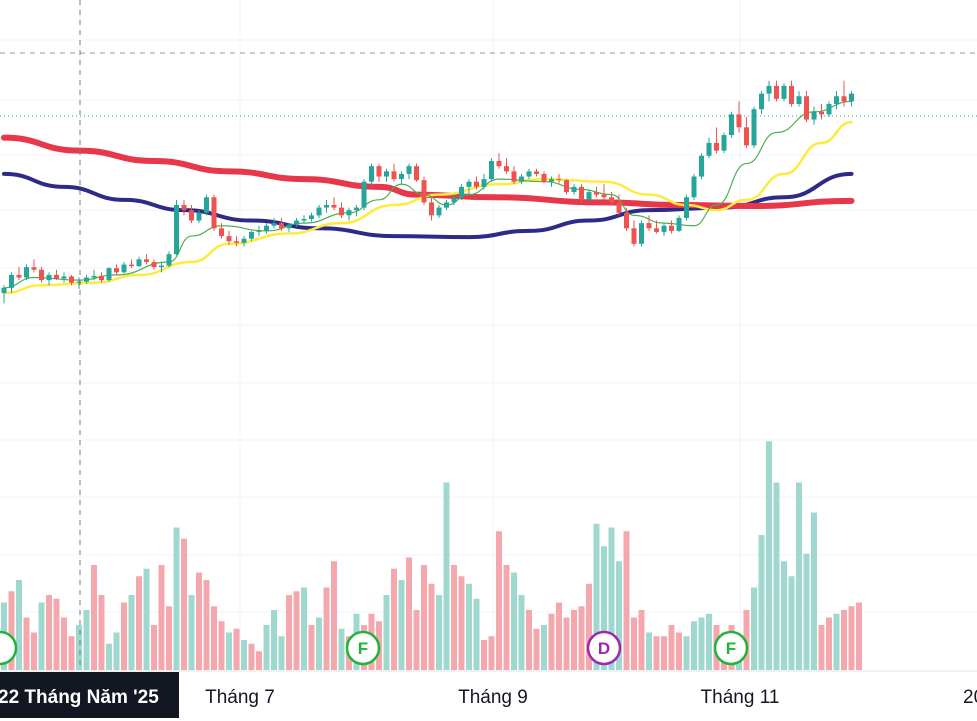  What do you see at coordinates (9, 648) in the screenshot?
I see `event-marker-partial` at bounding box center [9, 648].